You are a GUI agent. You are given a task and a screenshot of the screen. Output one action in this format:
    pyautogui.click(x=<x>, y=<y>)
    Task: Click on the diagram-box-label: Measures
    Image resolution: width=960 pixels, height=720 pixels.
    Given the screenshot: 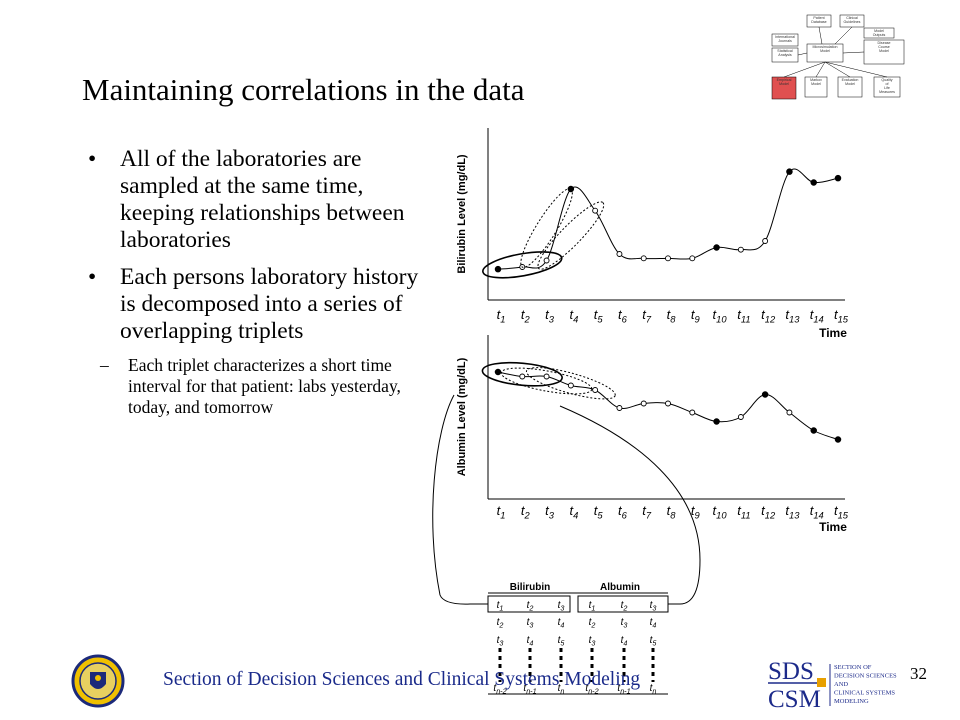 What is the action you would take?
    pyautogui.click(x=887, y=92)
    